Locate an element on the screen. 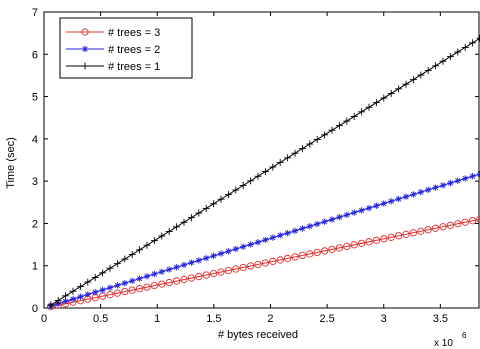  legend-entry: # trees = 3 is located at coordinates (113, 33).